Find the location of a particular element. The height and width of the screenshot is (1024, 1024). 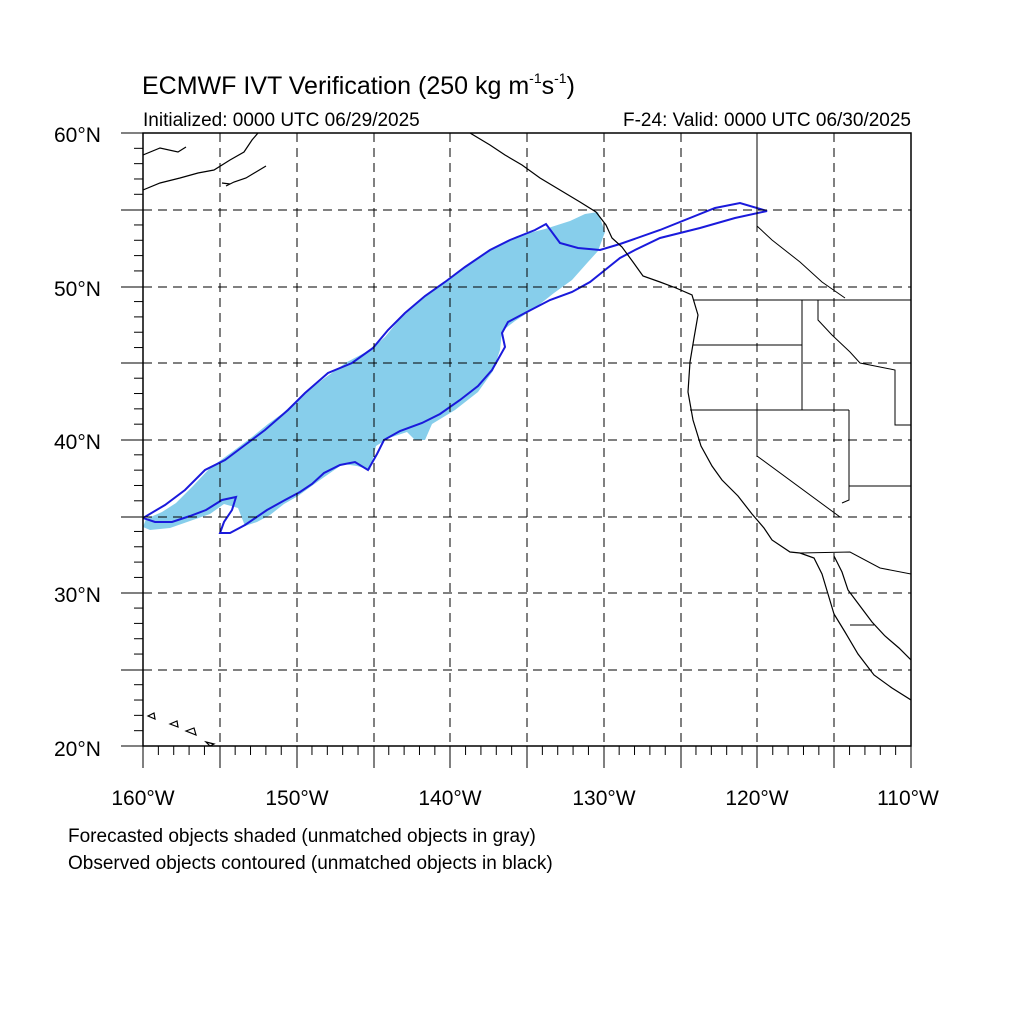

lon-label-110w: 110°W is located at coordinates (908, 798).